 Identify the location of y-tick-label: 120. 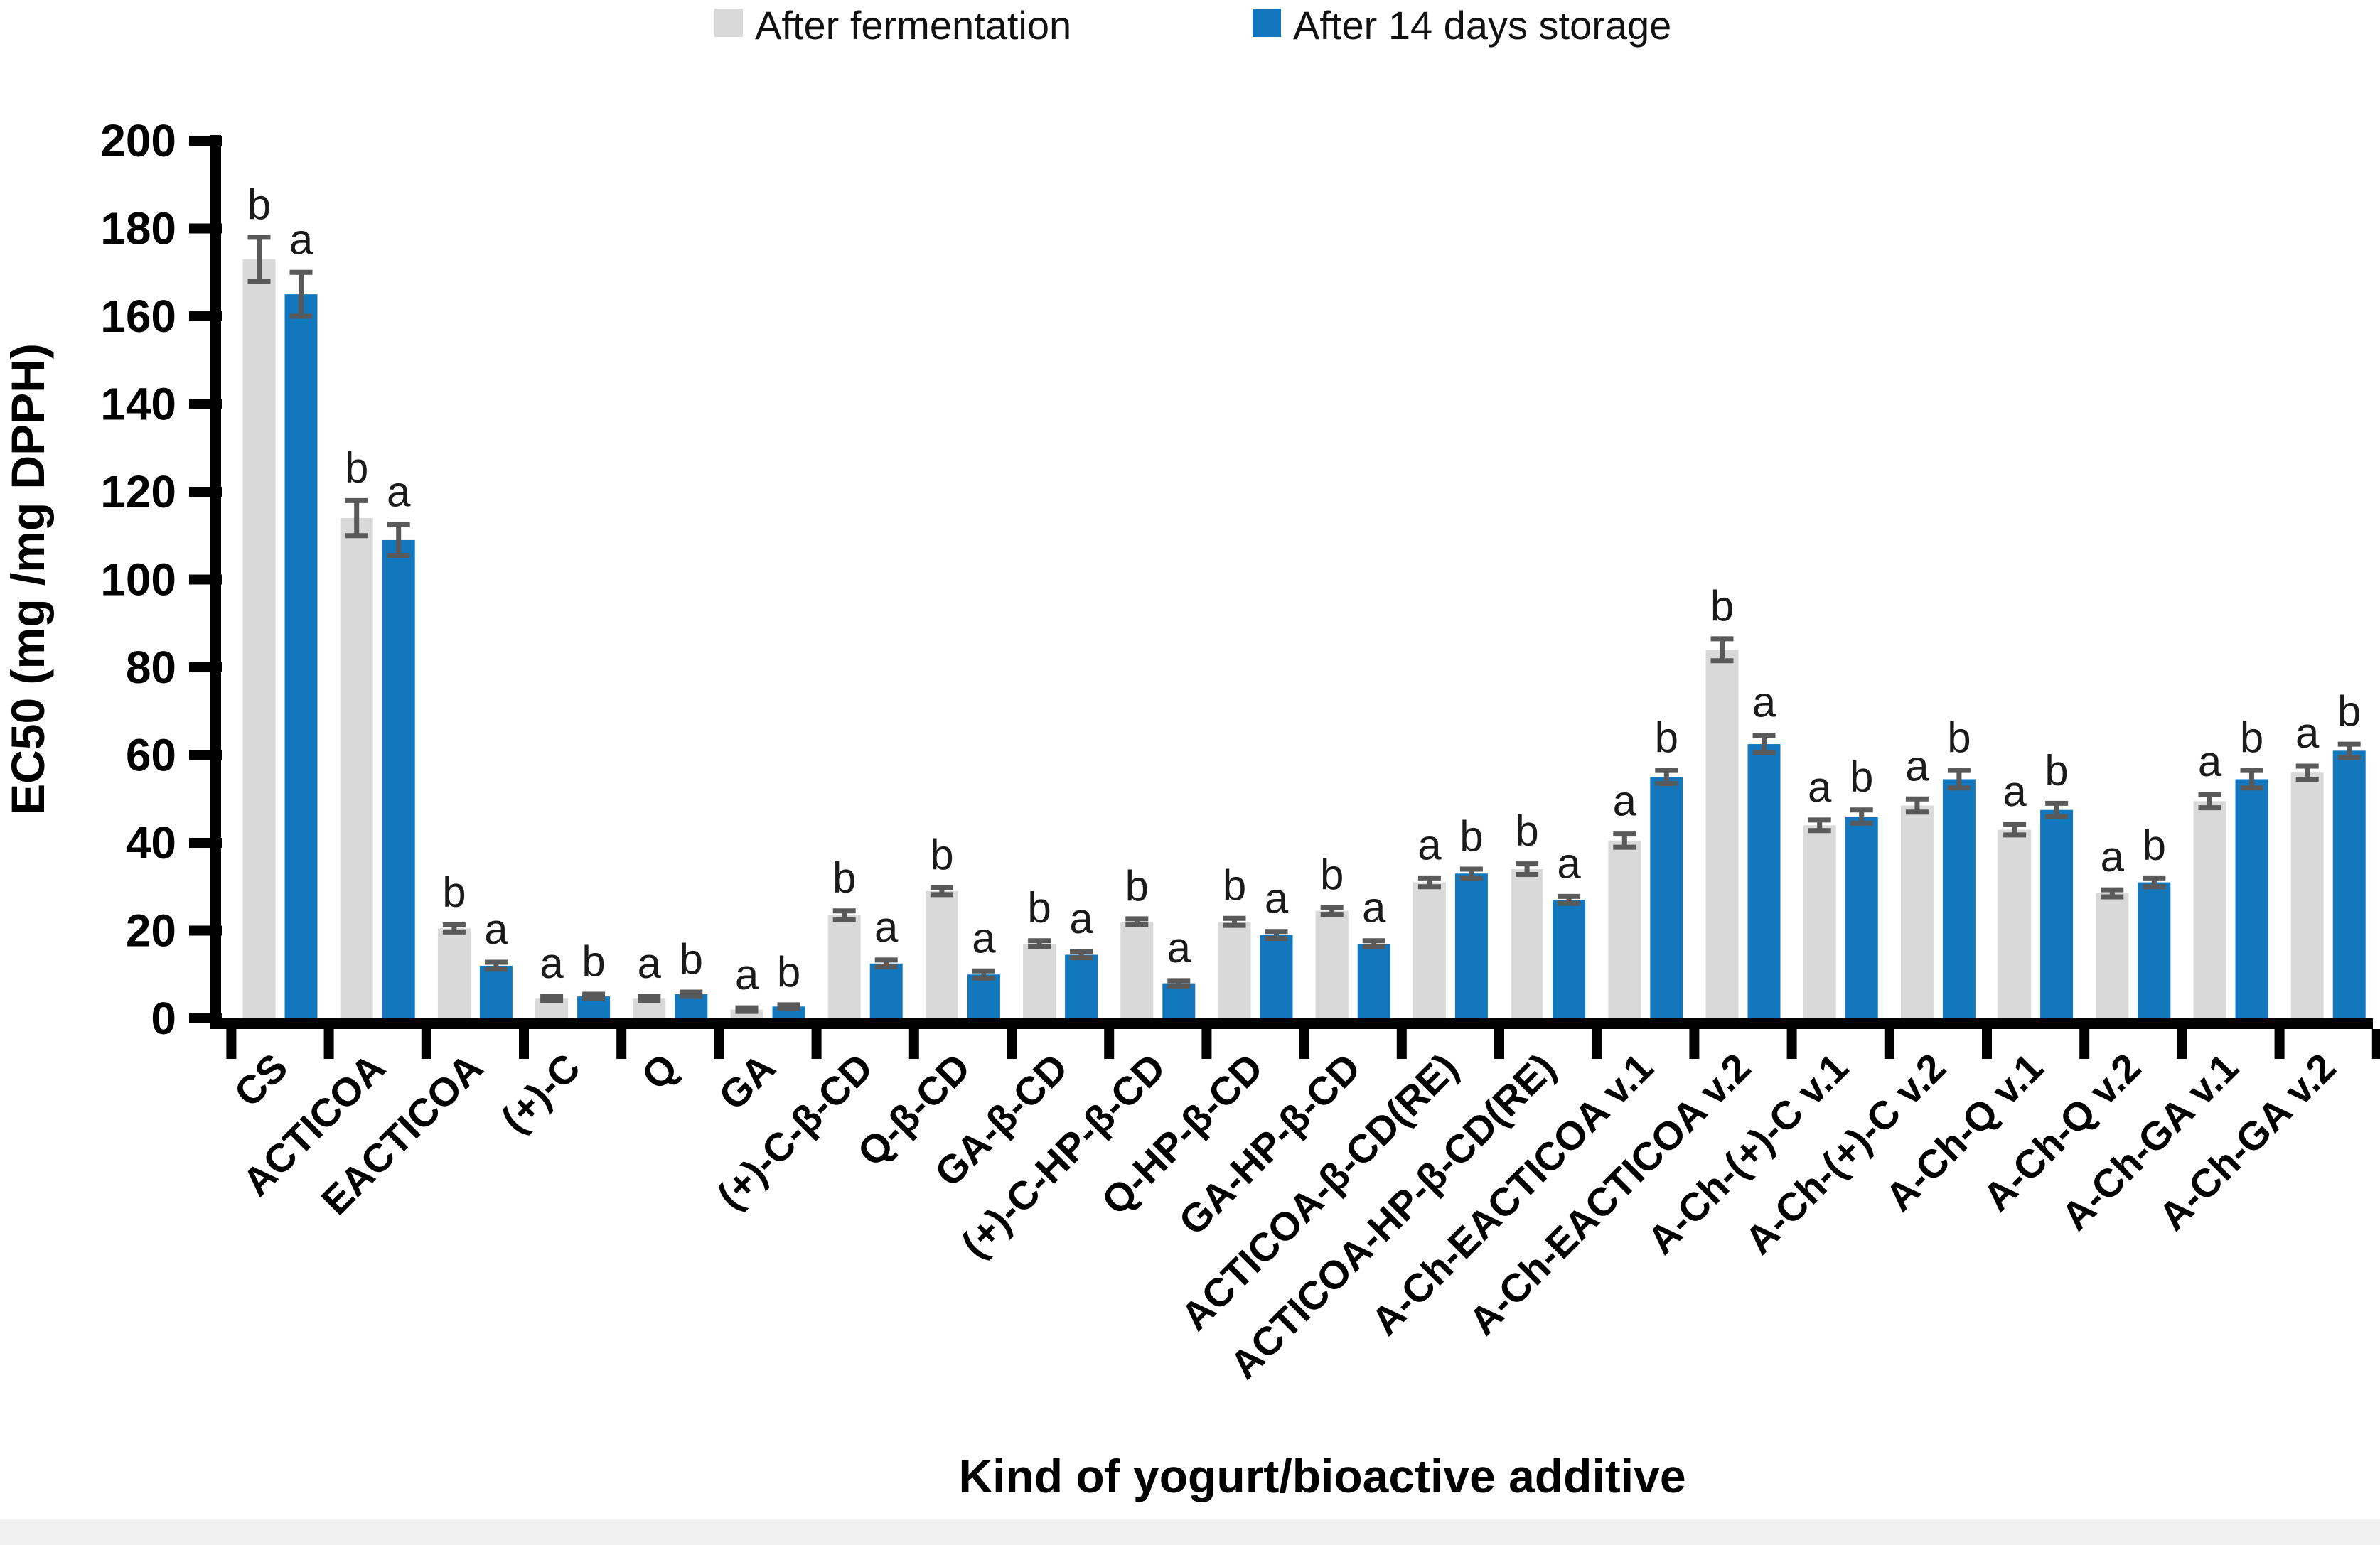
(138, 491).